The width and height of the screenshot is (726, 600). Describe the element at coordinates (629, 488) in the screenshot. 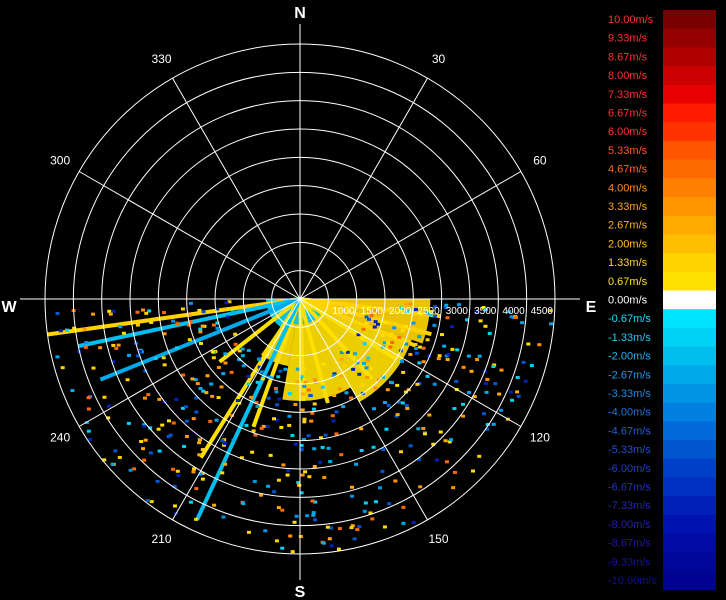

I see `colorbar-label: -6.67m/s` at that location.